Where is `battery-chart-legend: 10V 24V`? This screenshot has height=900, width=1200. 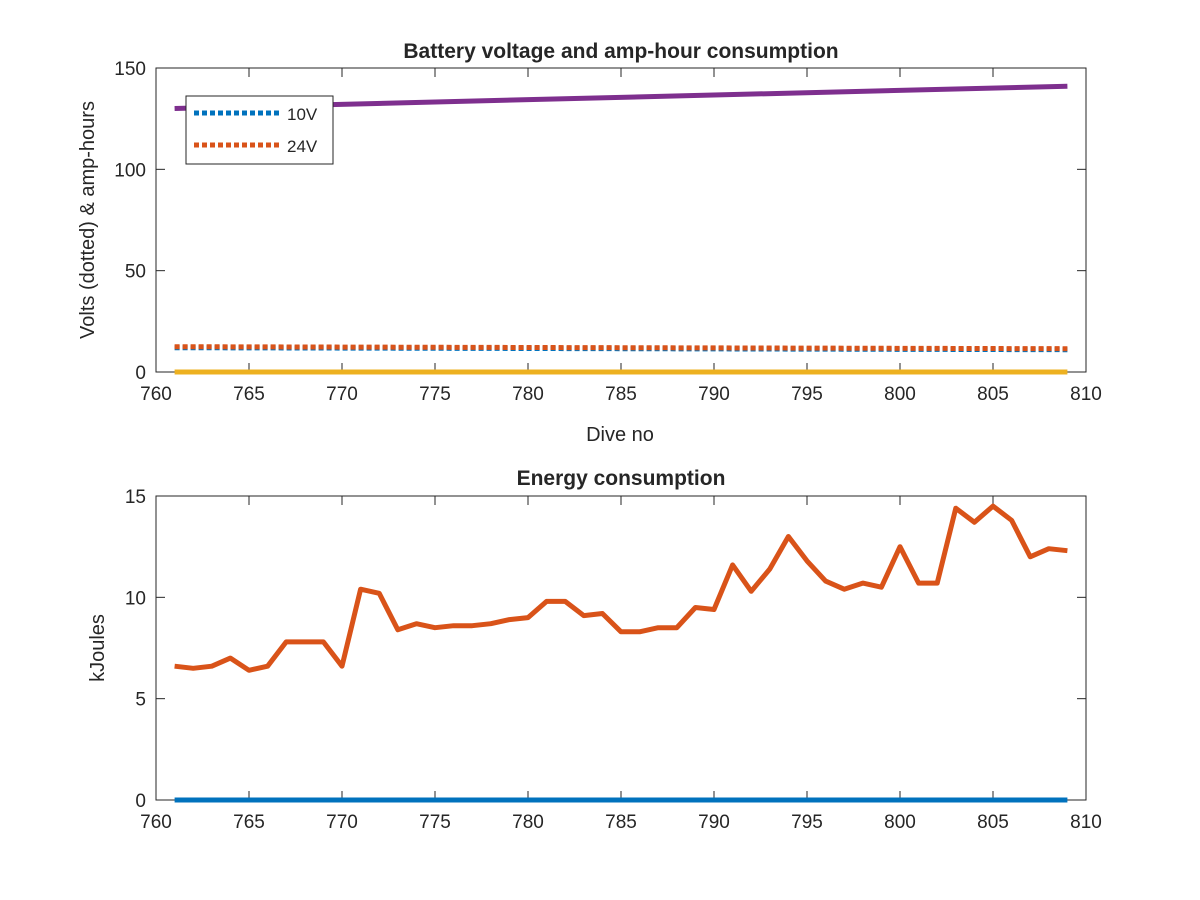
battery-chart-legend: 10V 24V is located at coordinates (259, 130).